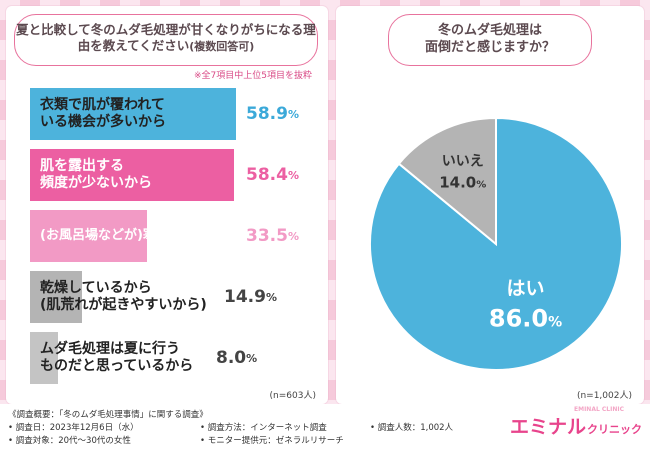  I want to click on bar-row: (お風呂場などが)寒いから 33.5%, so click(175, 236).